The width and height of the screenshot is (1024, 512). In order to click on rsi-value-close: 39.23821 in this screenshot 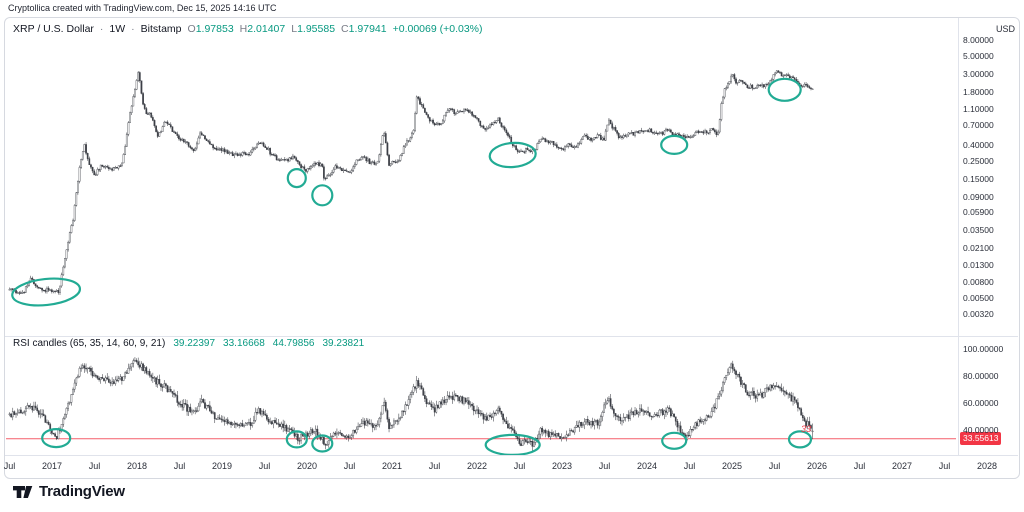, I will do `click(343, 343)`.